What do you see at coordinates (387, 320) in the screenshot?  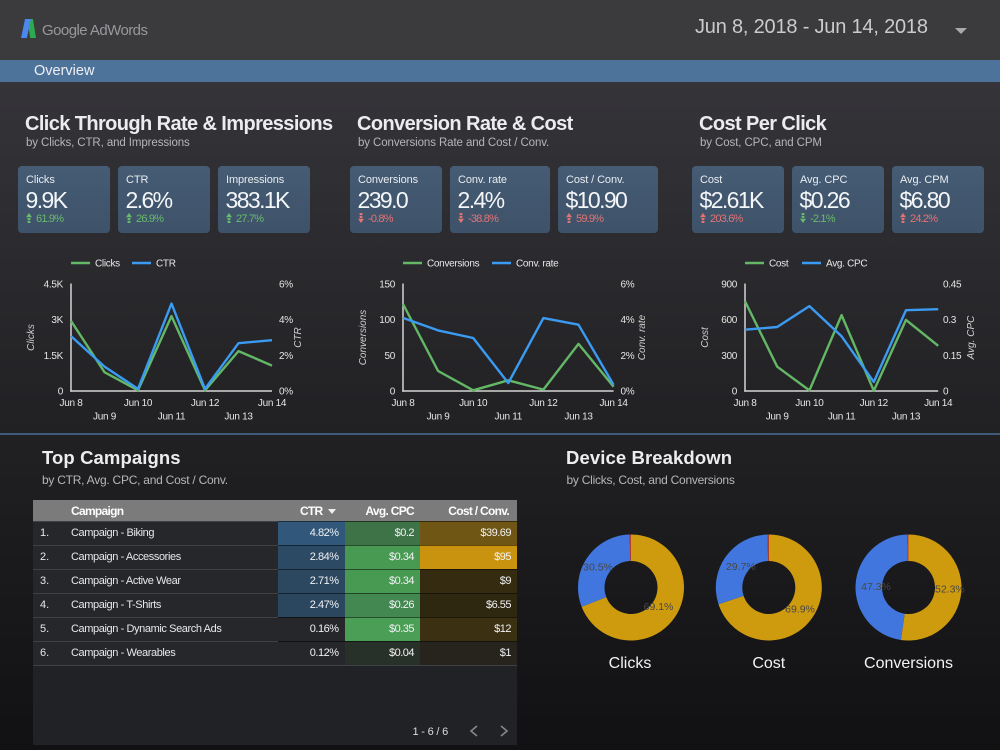 I see `svg-text: 100` at bounding box center [387, 320].